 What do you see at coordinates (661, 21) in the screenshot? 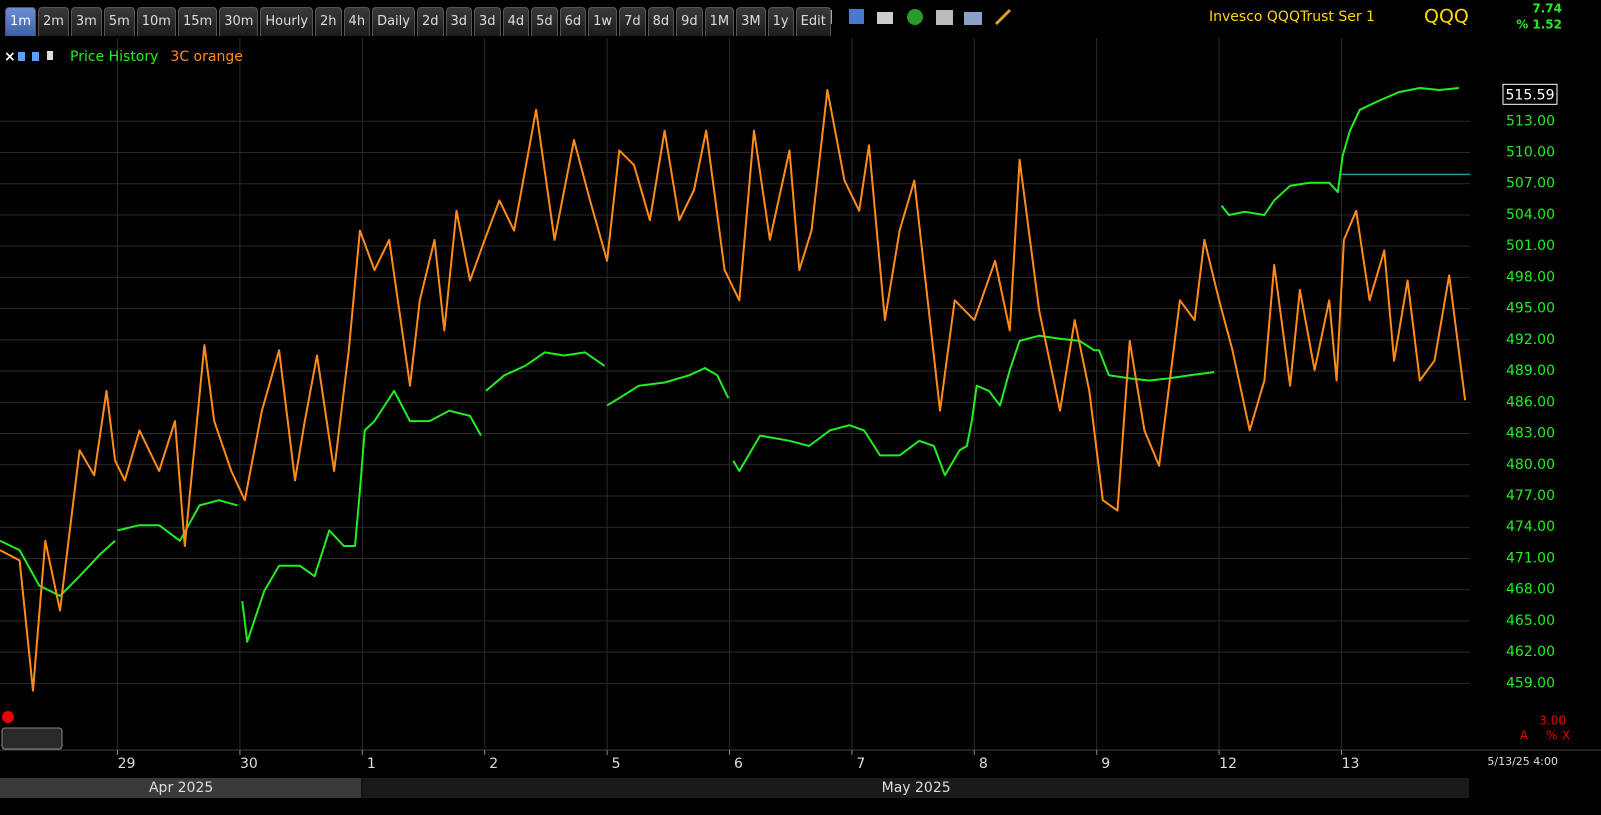
I see `interval-tab: 8d` at bounding box center [661, 21].